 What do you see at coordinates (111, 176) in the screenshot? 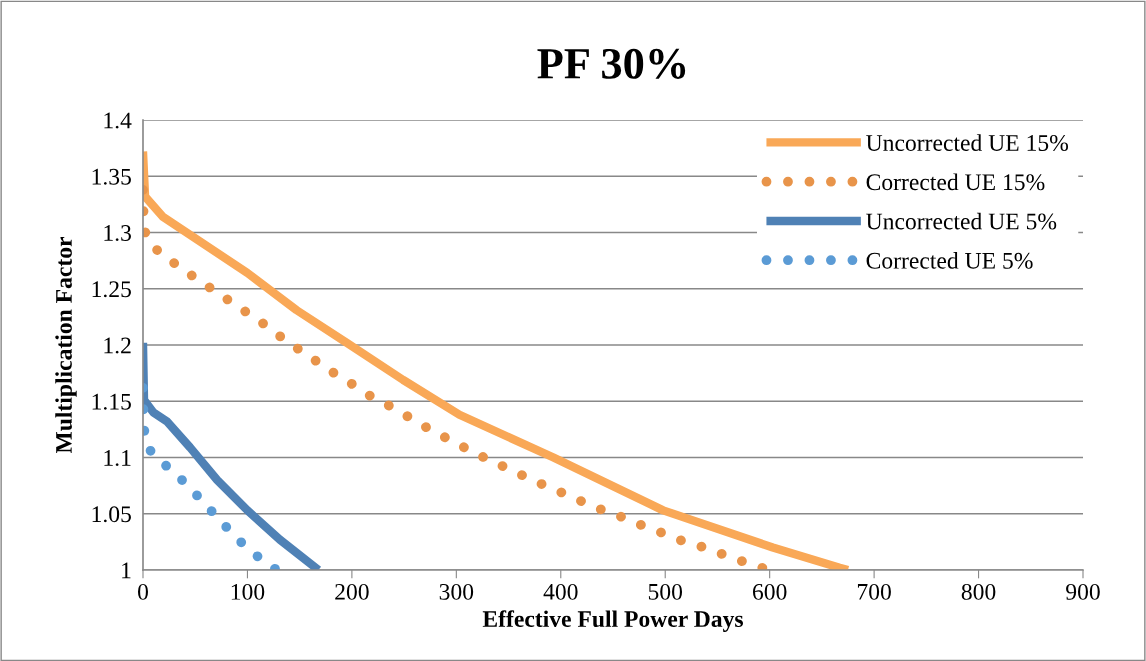
I see `y-tick-label: 1.35` at bounding box center [111, 176].